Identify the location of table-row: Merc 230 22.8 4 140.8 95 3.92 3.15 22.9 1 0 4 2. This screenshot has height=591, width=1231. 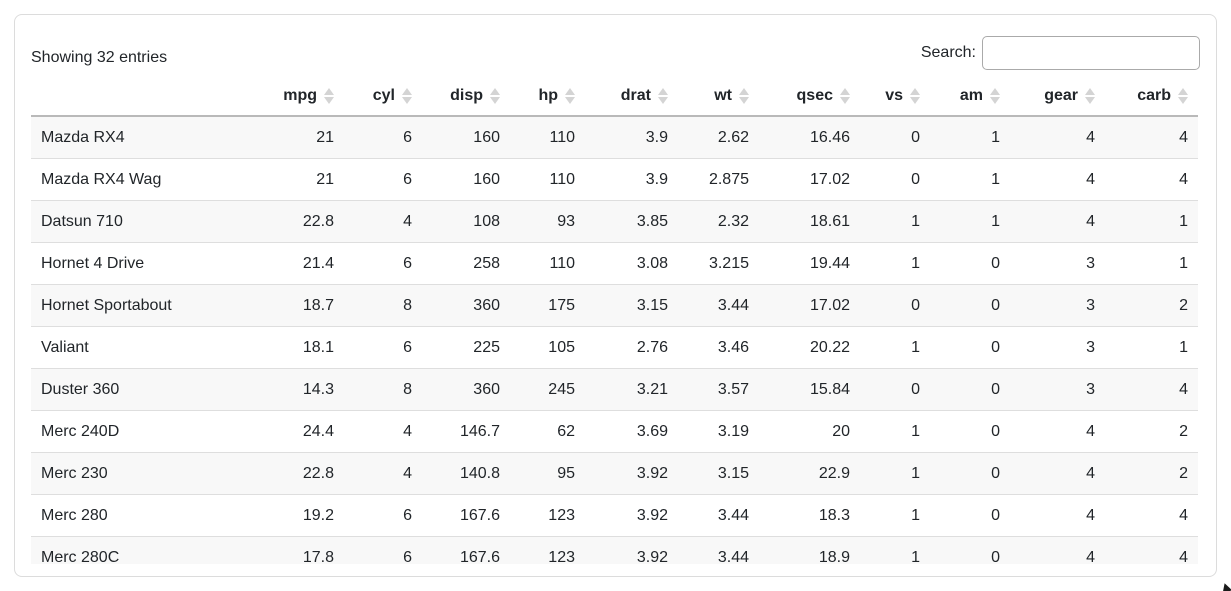
(614, 473).